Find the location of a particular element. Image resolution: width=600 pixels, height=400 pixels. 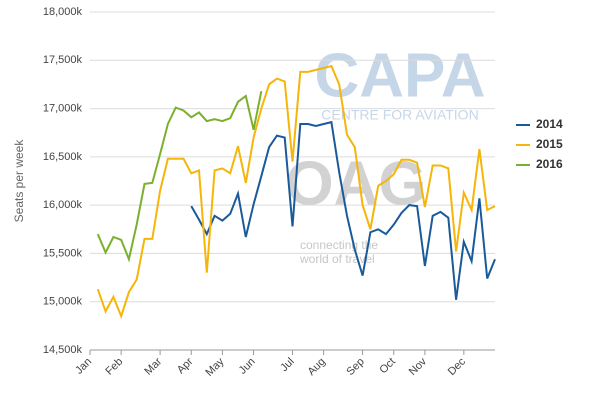

x-tick-label: Nov is located at coordinates (418, 366).